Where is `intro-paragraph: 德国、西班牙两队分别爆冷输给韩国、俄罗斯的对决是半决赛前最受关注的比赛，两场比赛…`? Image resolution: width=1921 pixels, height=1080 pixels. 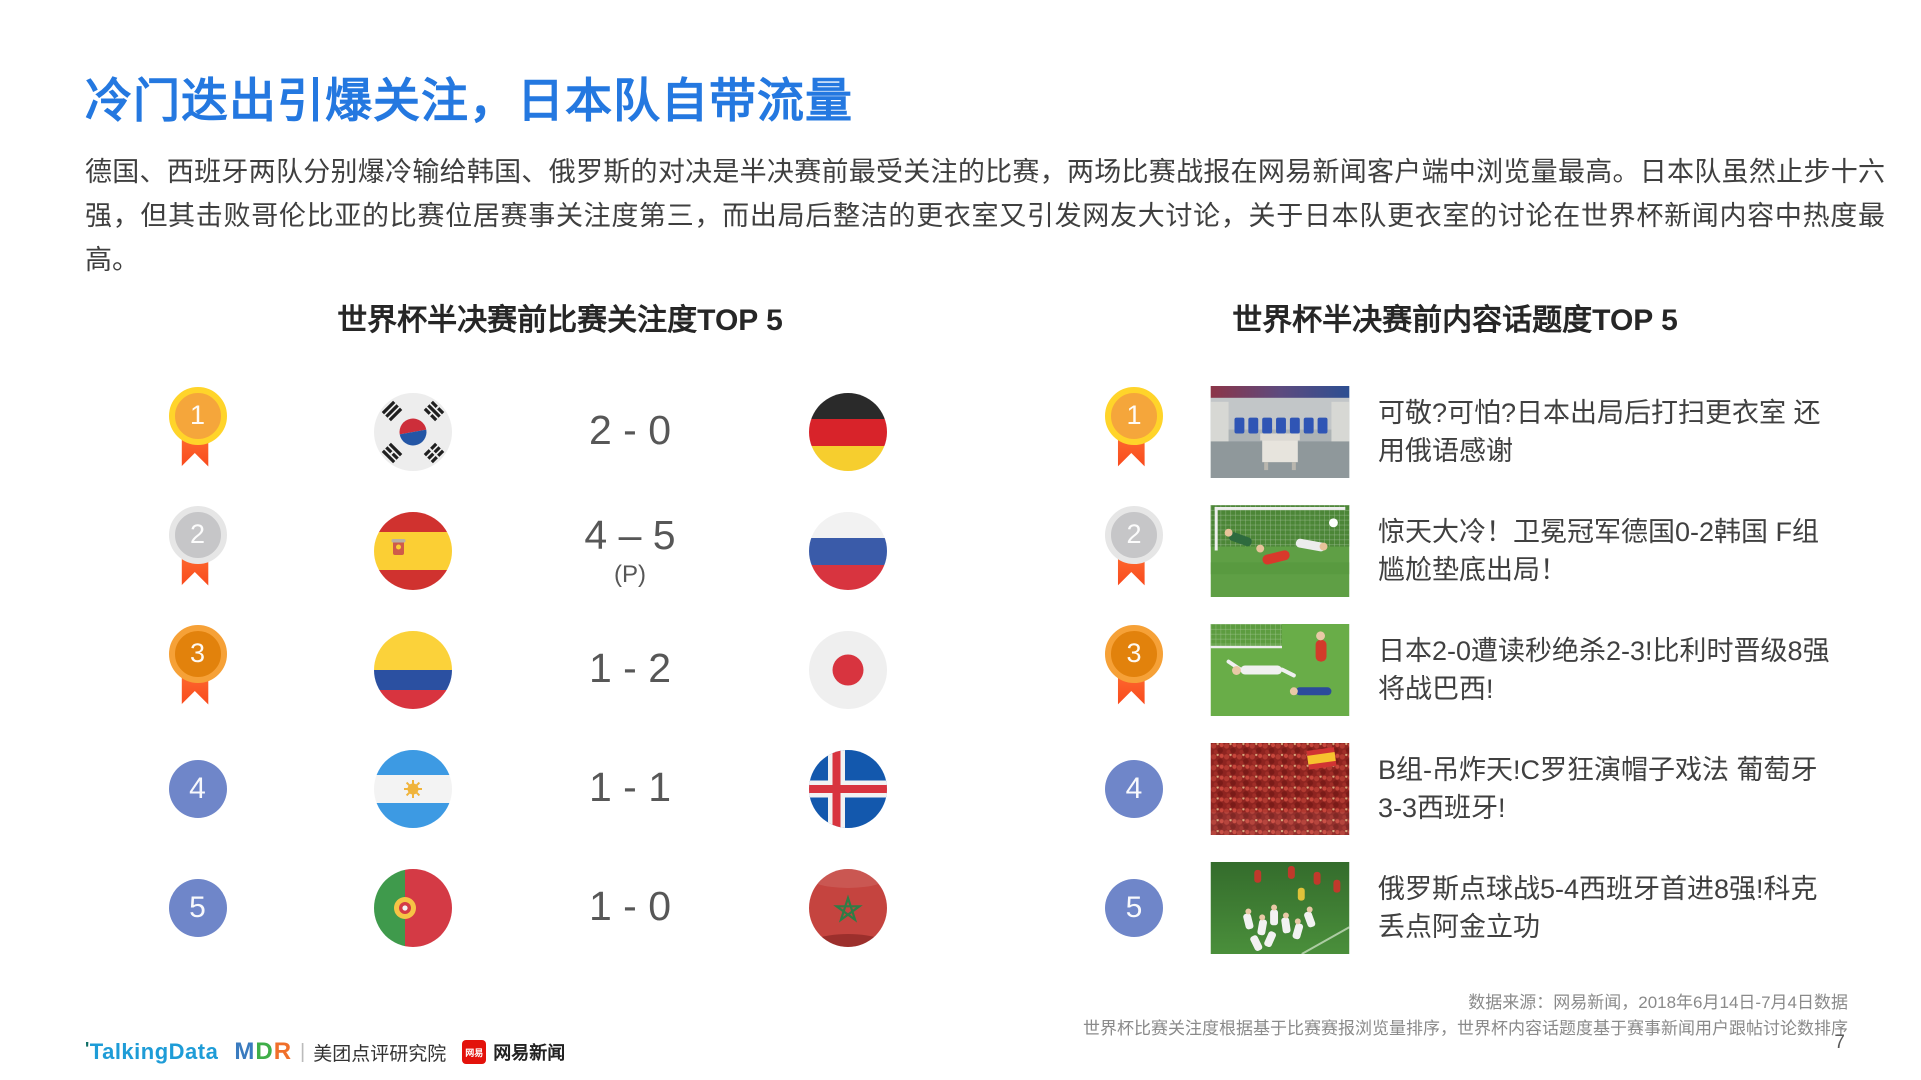
intro-paragraph: 德国、西班牙两队分别爆冷输给韩国、俄罗斯的对决是半决赛前最受关注的比赛，两场比赛… is located at coordinates (985, 216).